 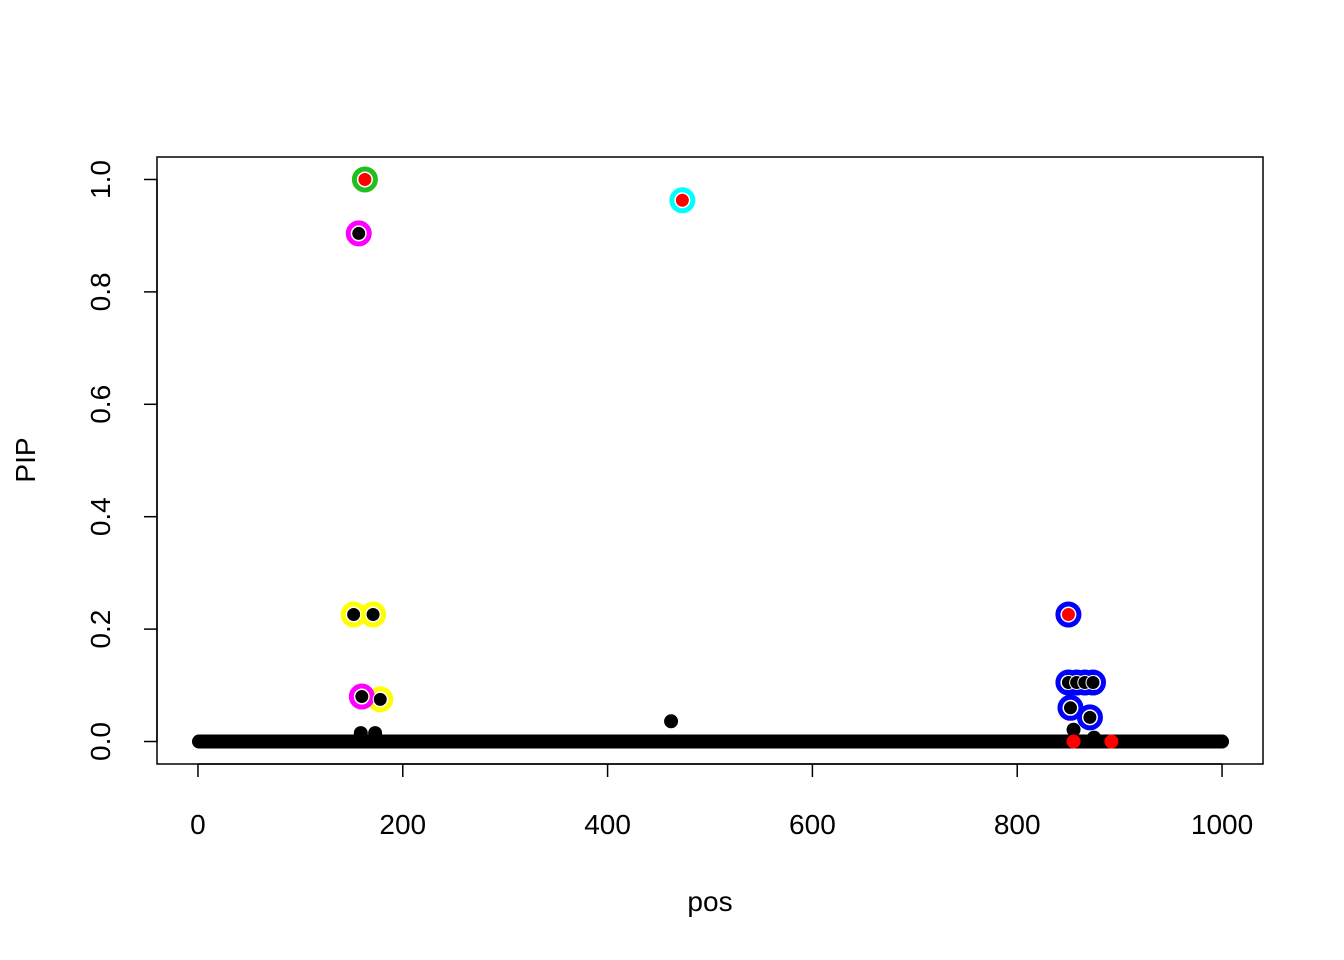 What do you see at coordinates (709, 901) in the screenshot?
I see `x-axis-label: pos` at bounding box center [709, 901].